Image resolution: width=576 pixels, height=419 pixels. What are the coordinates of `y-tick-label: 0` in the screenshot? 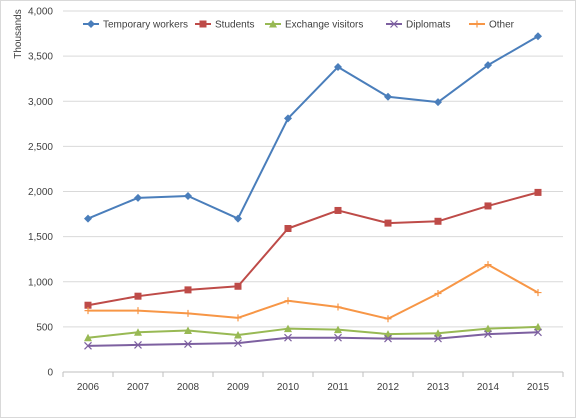 It's located at (50, 373).